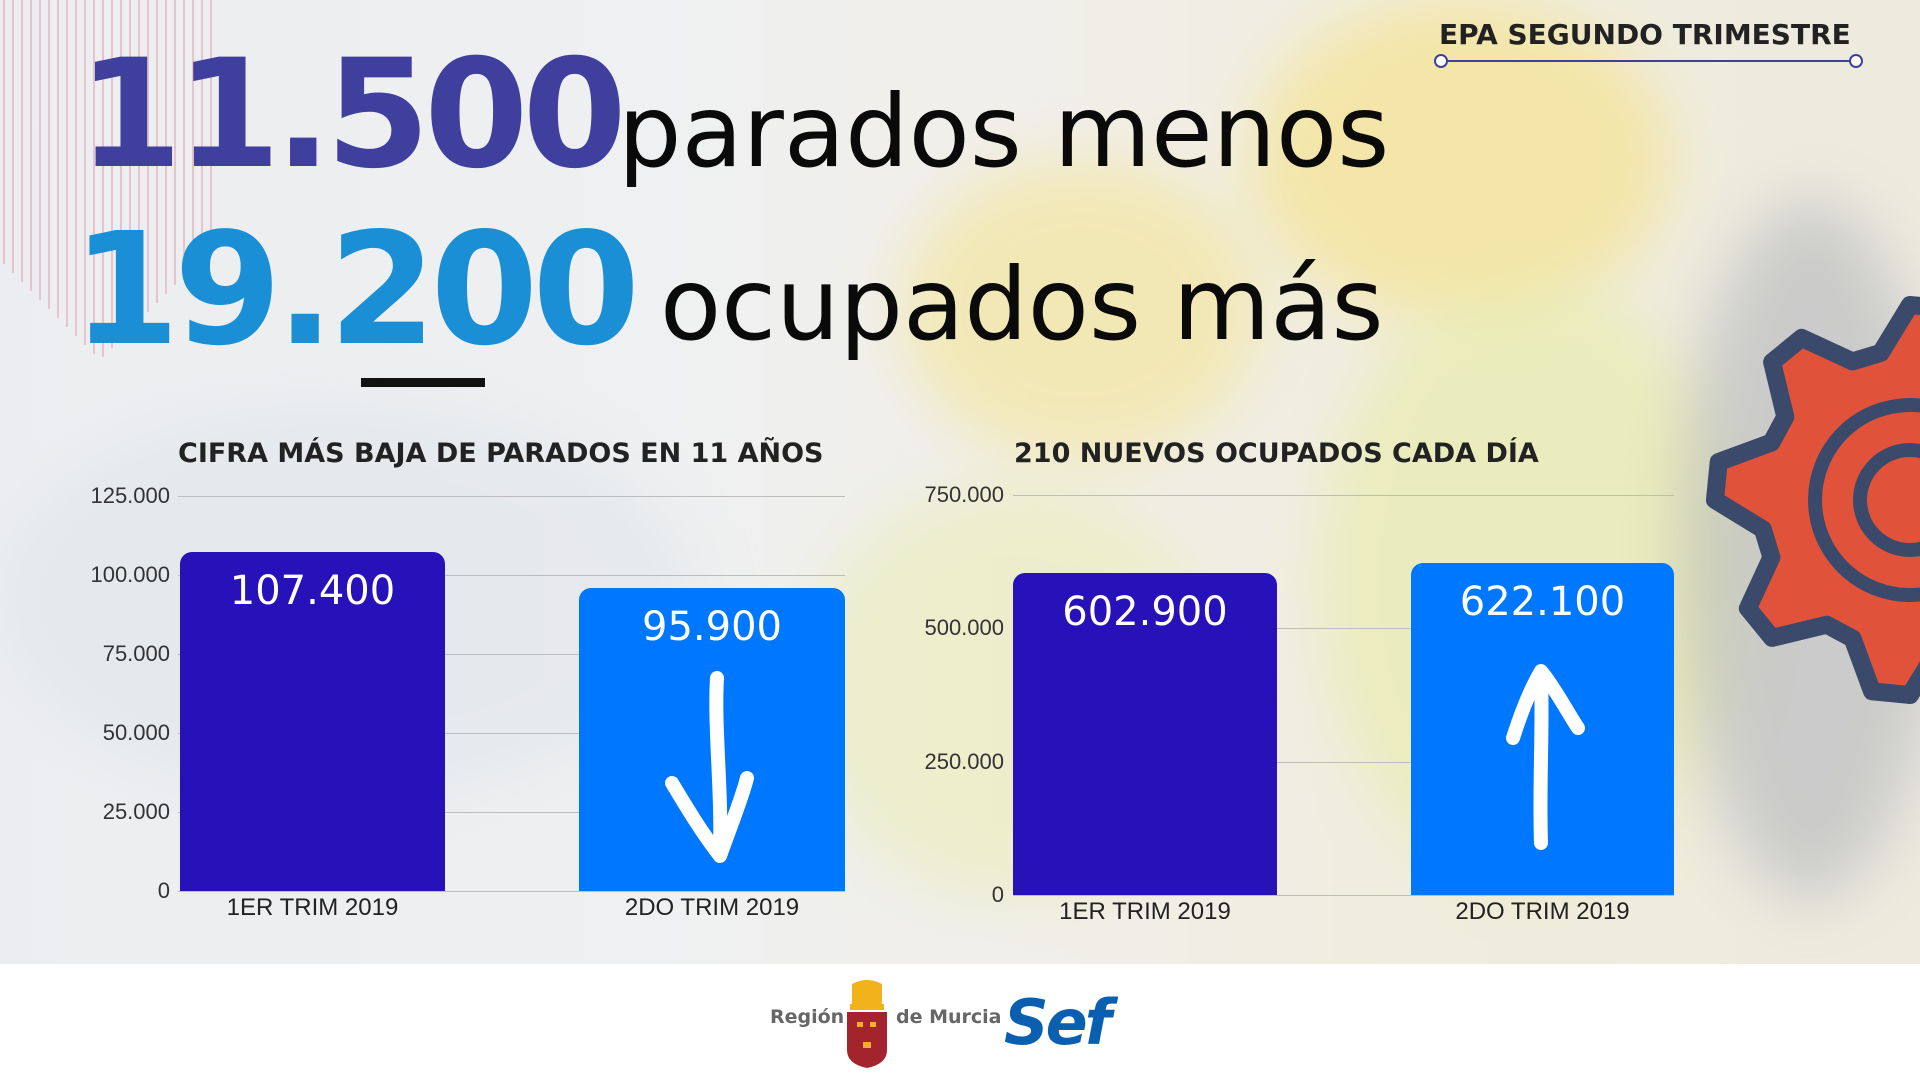  Describe the element at coordinates (352, 115) in the screenshot. I see `headline-number-unemployed: 11.500` at that location.